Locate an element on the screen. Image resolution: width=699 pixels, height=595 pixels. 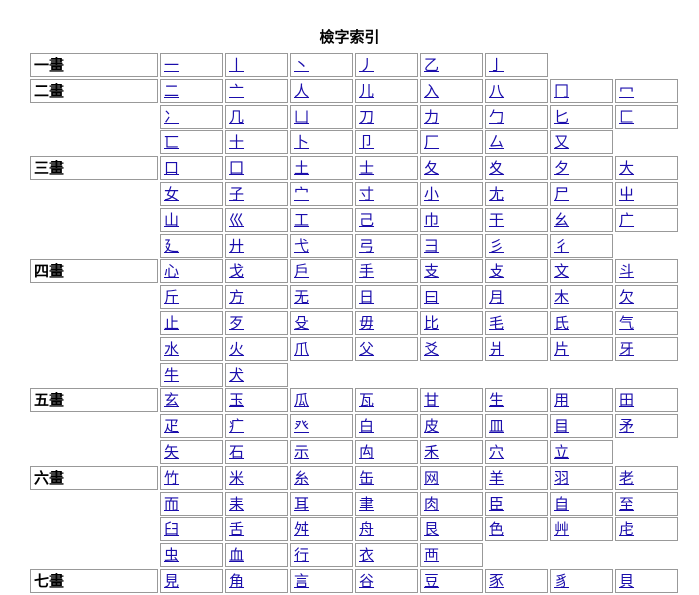
char-link: 亅 is located at coordinates (497, 65).